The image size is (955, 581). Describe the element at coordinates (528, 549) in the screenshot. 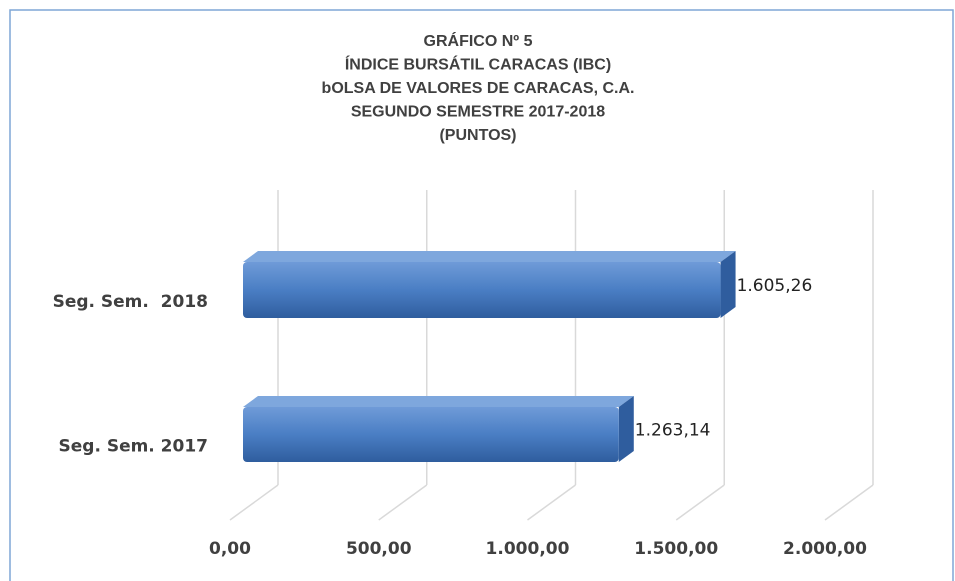

I see `x-tick-label: 1.000,00` at that location.